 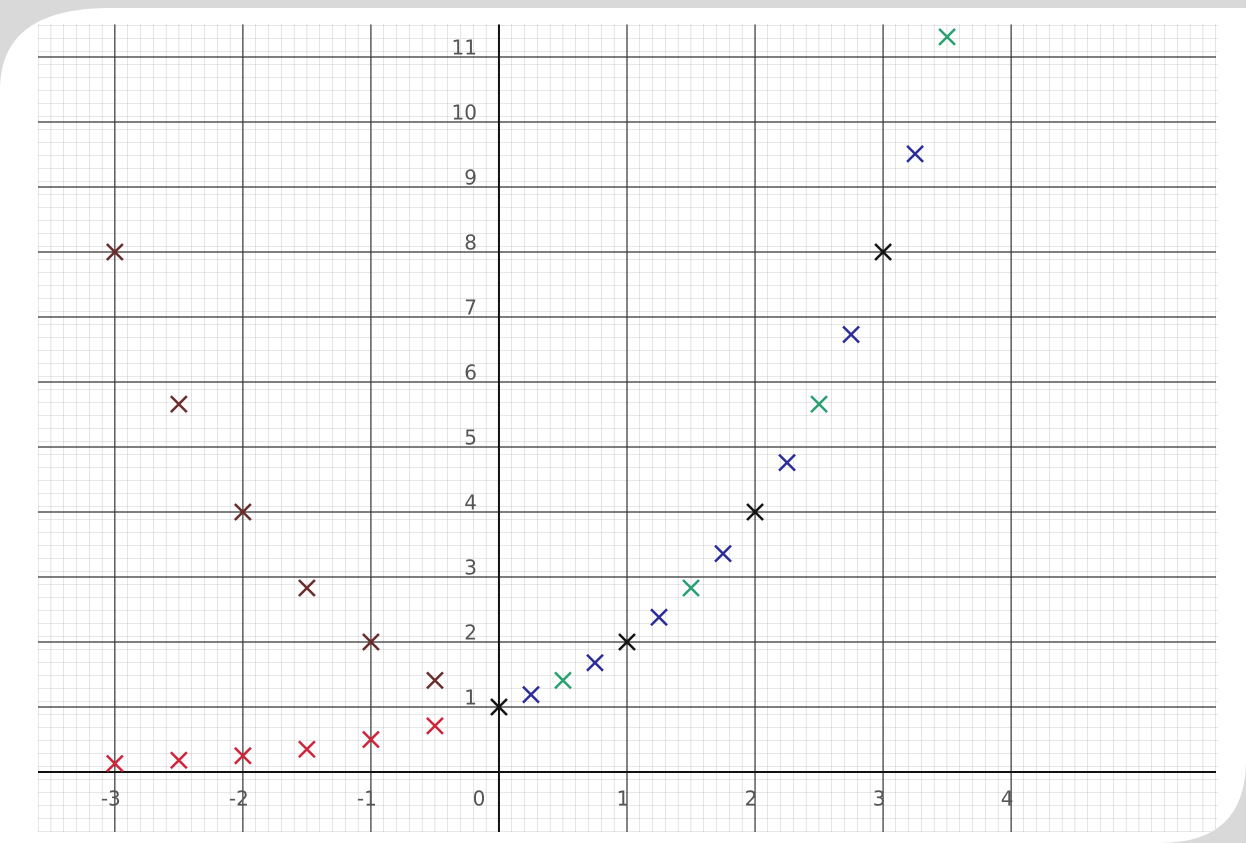 What do you see at coordinates (470, 308) in the screenshot?
I see `y-tick-label: 7` at bounding box center [470, 308].